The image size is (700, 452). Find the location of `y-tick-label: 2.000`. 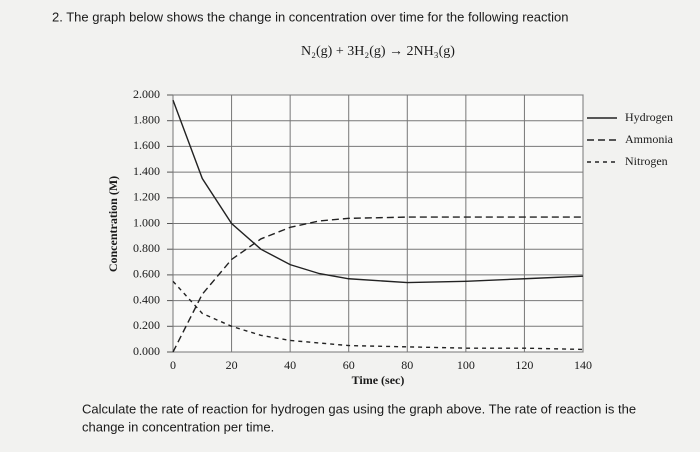

y-tick-label: 2.000 is located at coordinates (146, 94).